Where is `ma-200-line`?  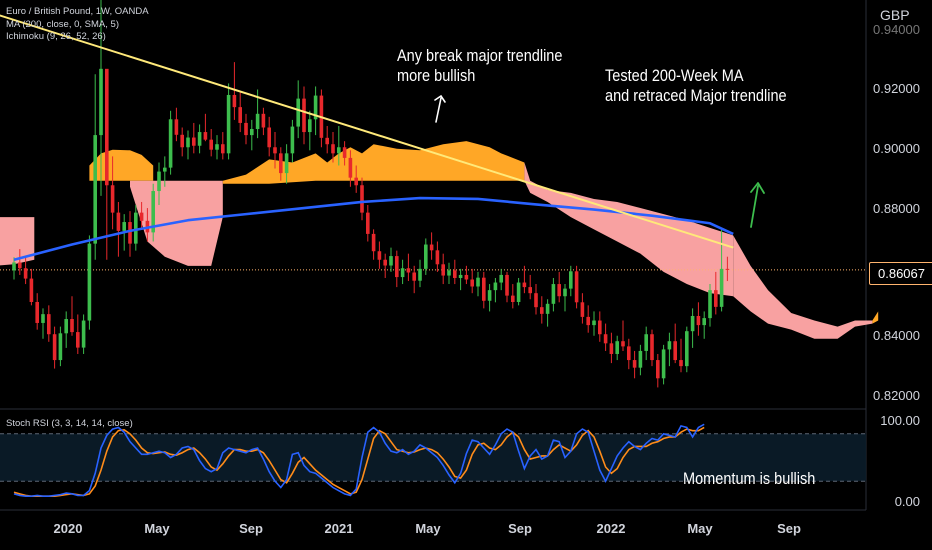 ma-200-line is located at coordinates (373, 228).